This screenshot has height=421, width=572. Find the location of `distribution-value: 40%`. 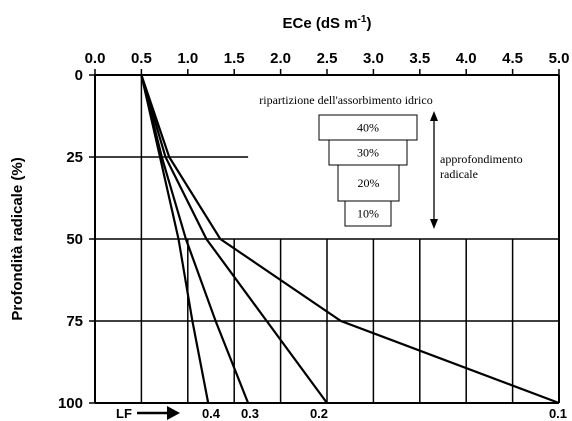

distribution-value: 40% is located at coordinates (368, 128).